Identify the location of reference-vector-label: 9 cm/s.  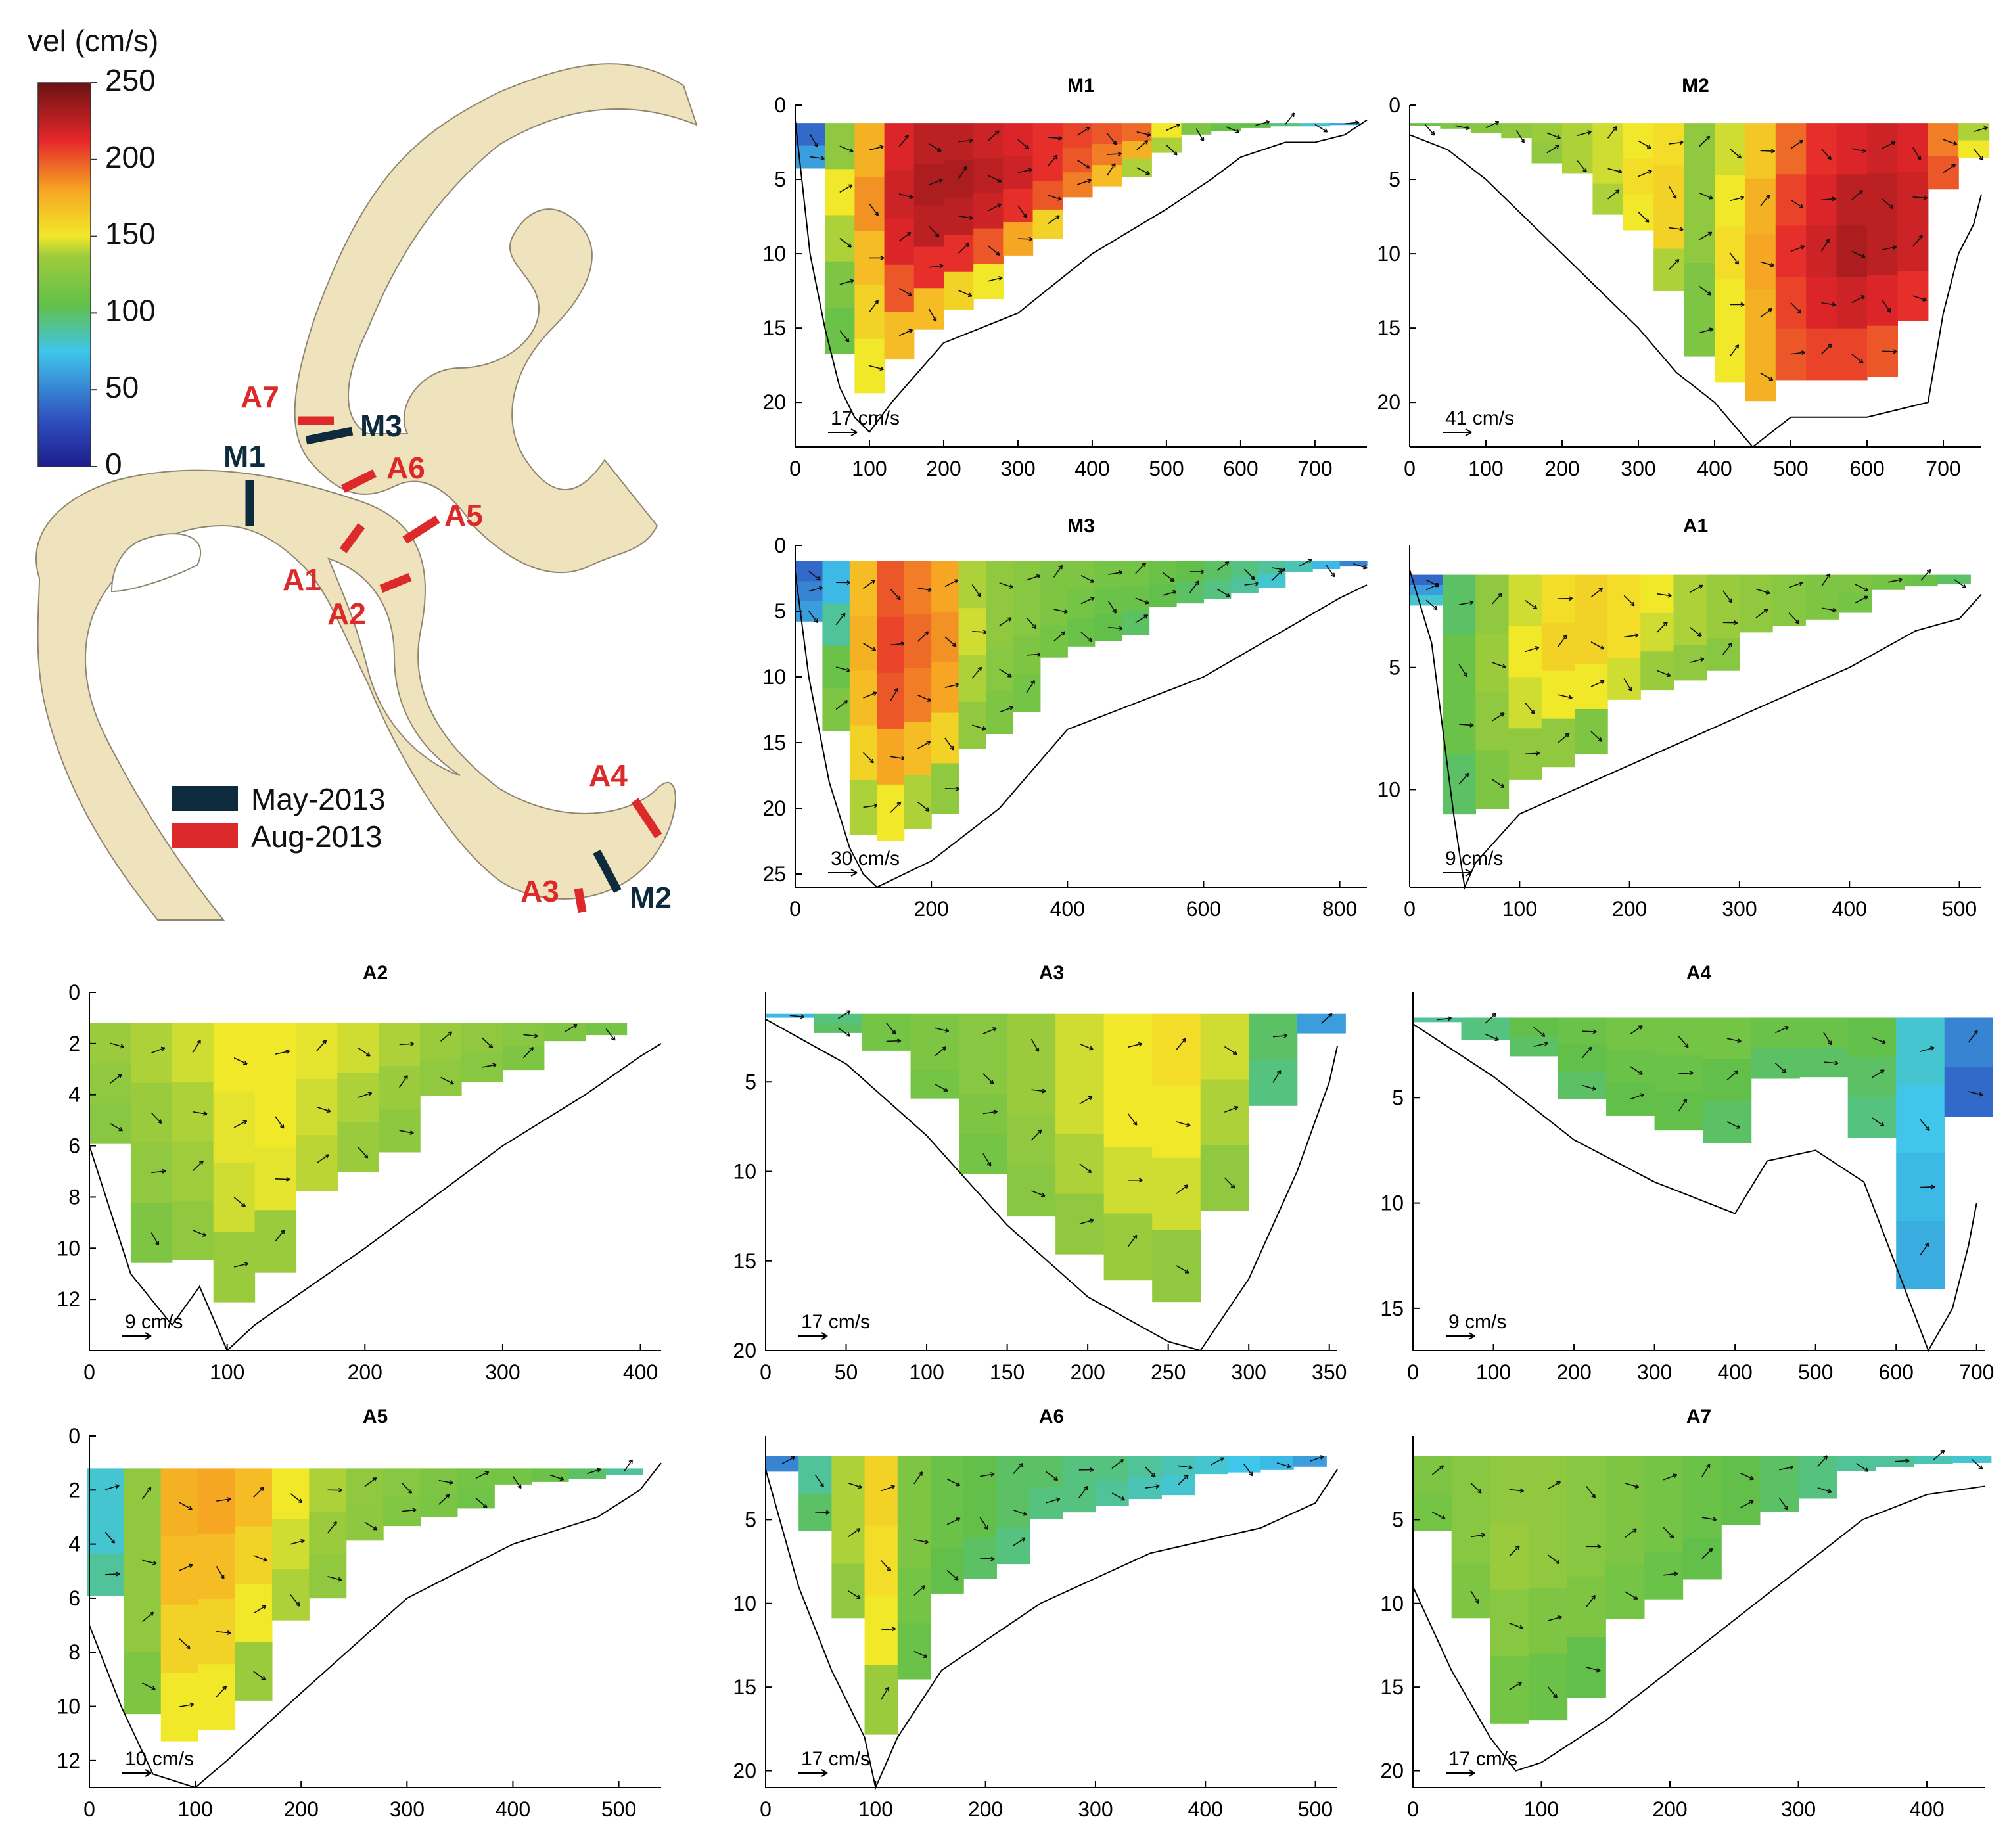
(1474, 858).